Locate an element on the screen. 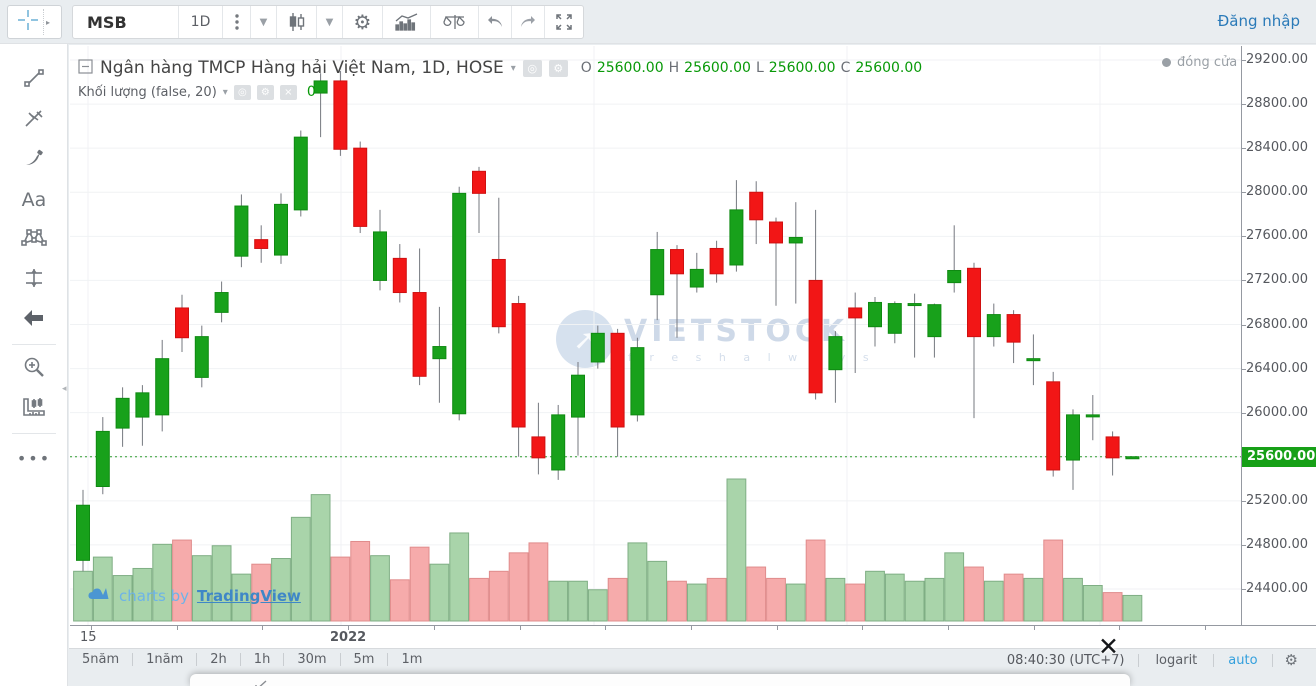 This screenshot has width=1316, height=686. compare-scales-icon is located at coordinates (454, 22).